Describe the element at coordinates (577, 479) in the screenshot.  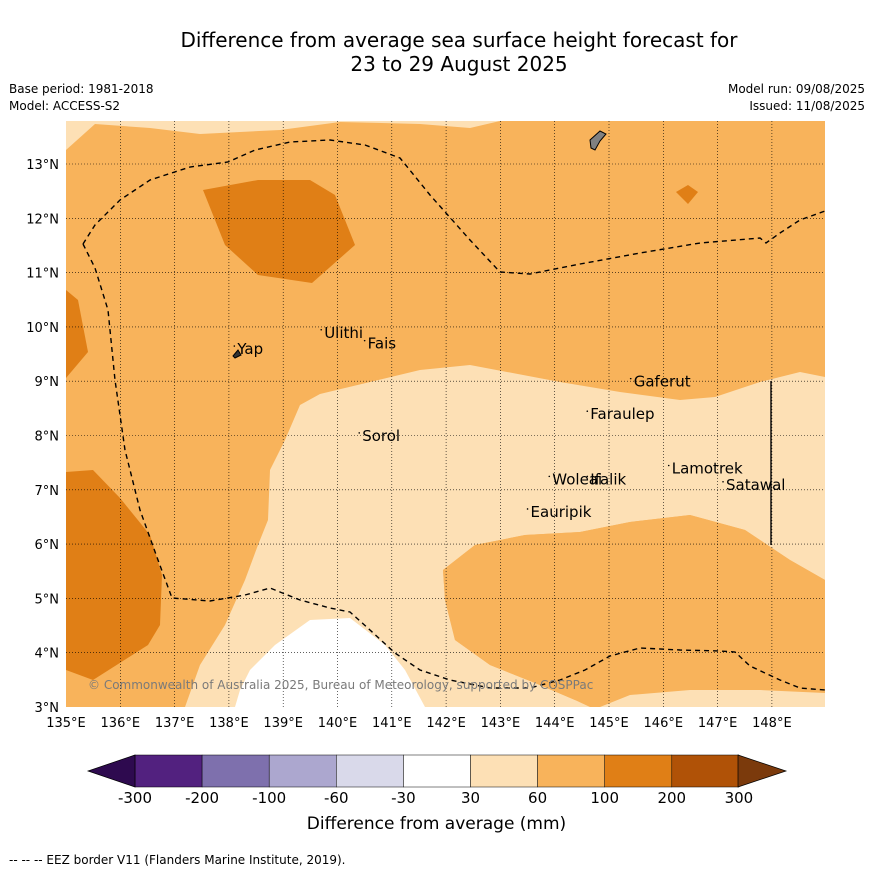
I see `place-label-woleai: Woleai` at that location.